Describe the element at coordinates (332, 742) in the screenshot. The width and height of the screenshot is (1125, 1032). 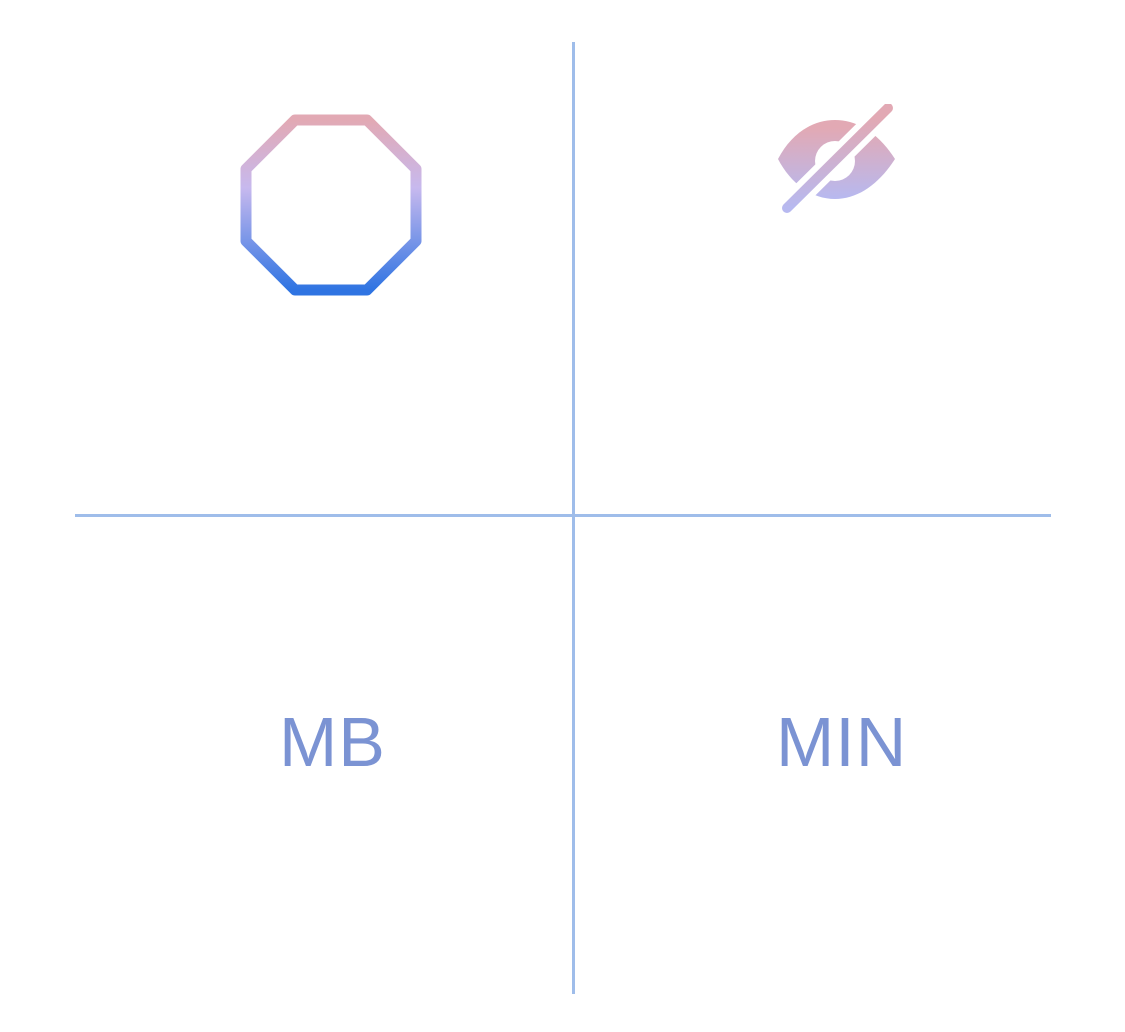
I see `label-mb: MB` at that location.